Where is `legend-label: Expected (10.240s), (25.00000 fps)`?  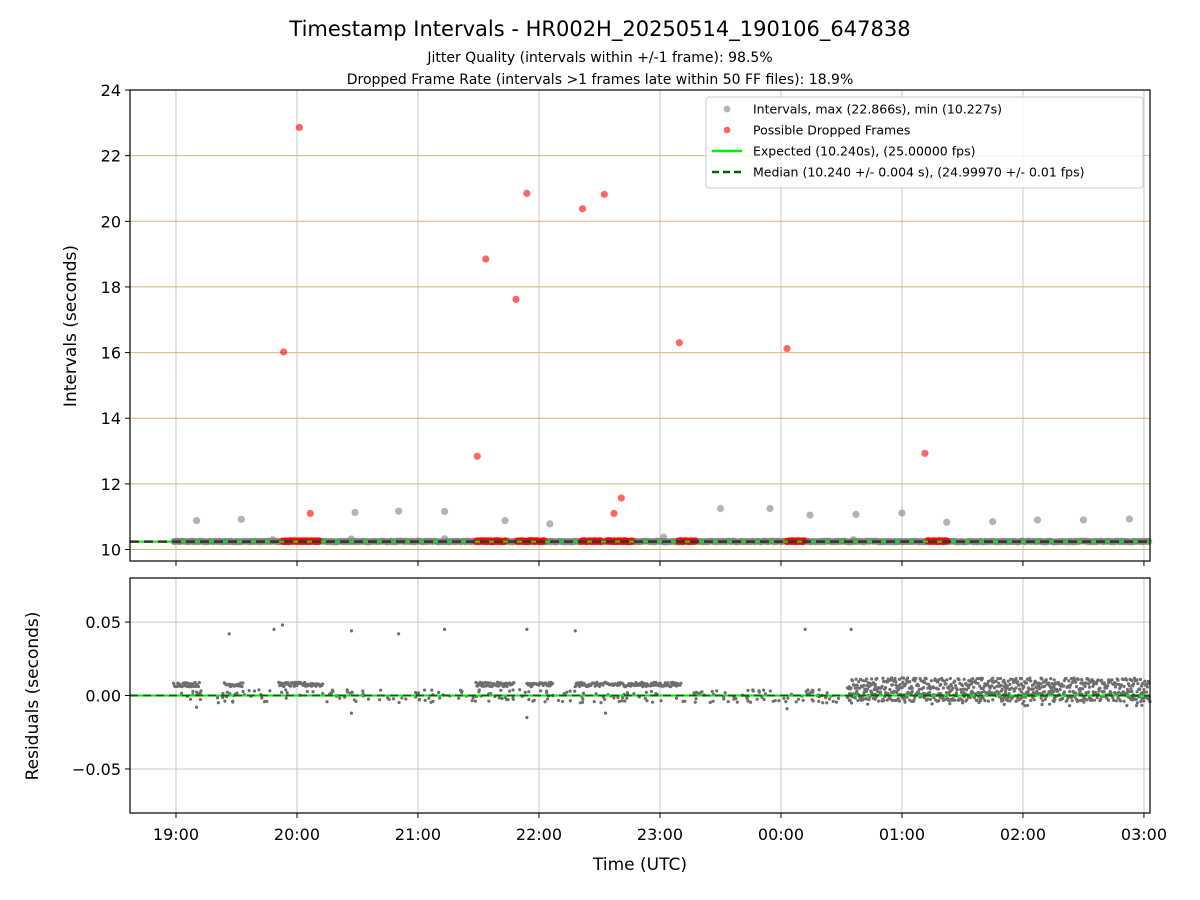
legend-label: Expected (10.240s), (25.00000 fps) is located at coordinates (864, 151).